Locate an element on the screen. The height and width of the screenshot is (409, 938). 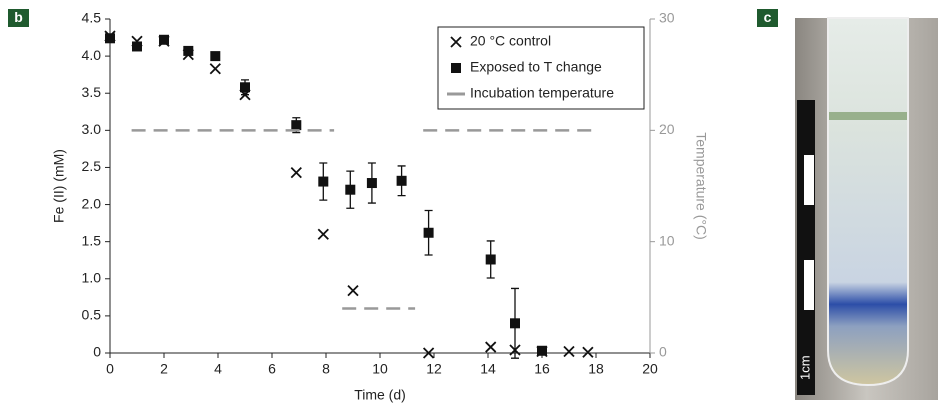
x-tick-label: 16 is located at coordinates (542, 369).